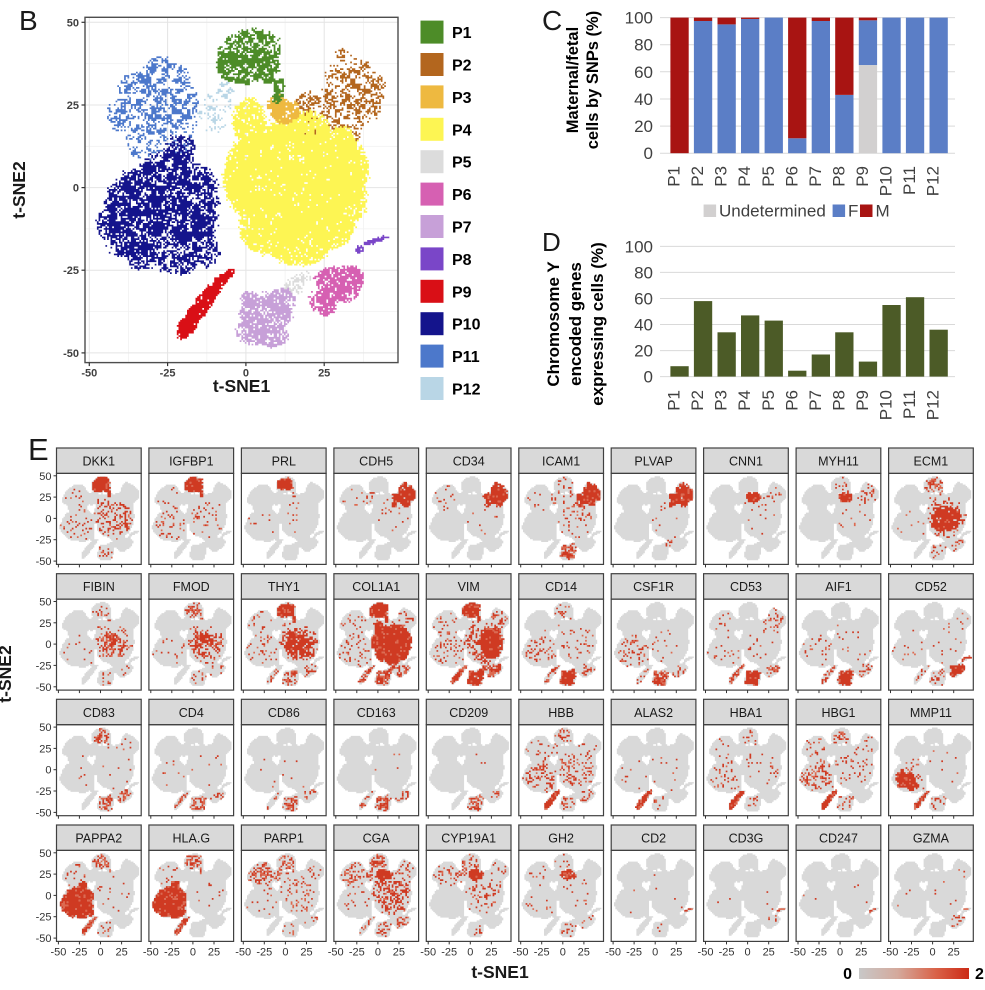 The height and width of the screenshot is (990, 985). What do you see at coordinates (575, 324) in the screenshot?
I see `svg-text: encoded genes` at bounding box center [575, 324].